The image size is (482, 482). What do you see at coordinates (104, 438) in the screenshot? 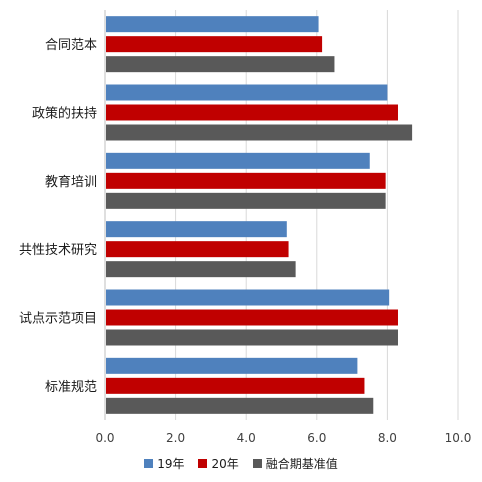
I see `x-tick-label: 0.0` at bounding box center [104, 438].